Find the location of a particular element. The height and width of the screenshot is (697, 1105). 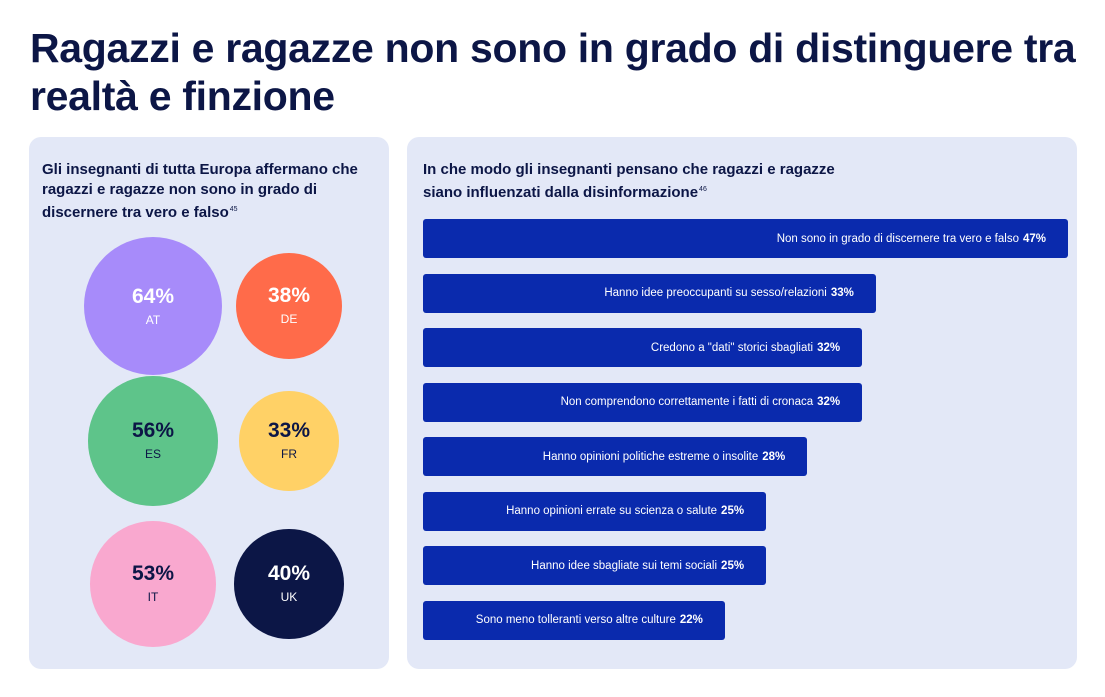

bubble-uk: 40% UK is located at coordinates (289, 584).